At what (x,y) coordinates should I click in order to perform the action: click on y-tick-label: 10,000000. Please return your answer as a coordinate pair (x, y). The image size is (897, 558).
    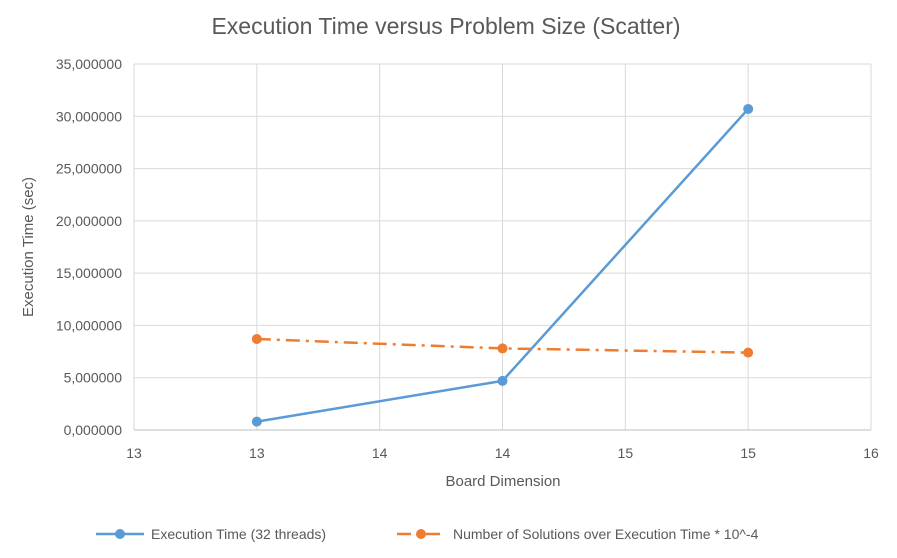
    Looking at the image, I should click on (89, 325).